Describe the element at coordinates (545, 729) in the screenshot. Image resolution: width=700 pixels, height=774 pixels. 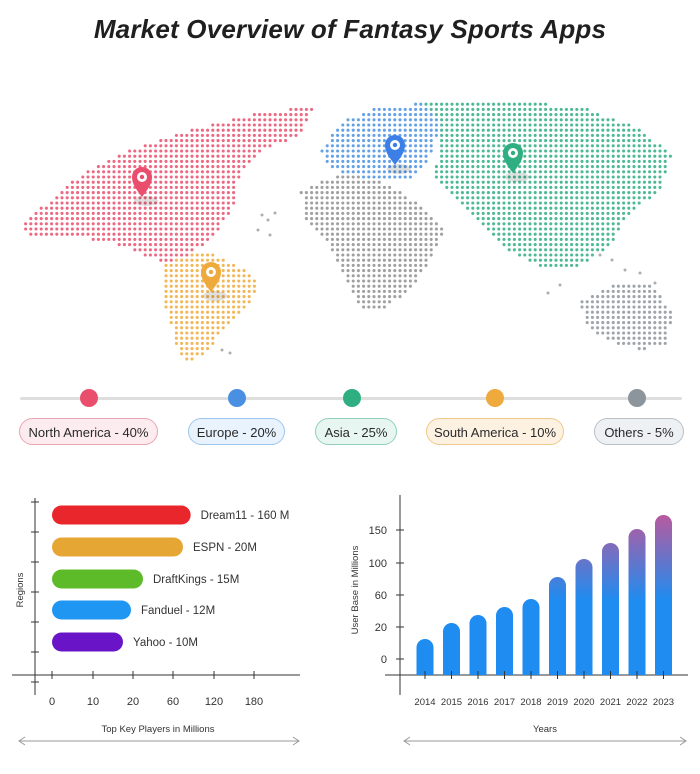
I see `x-axis-label: Years` at that location.